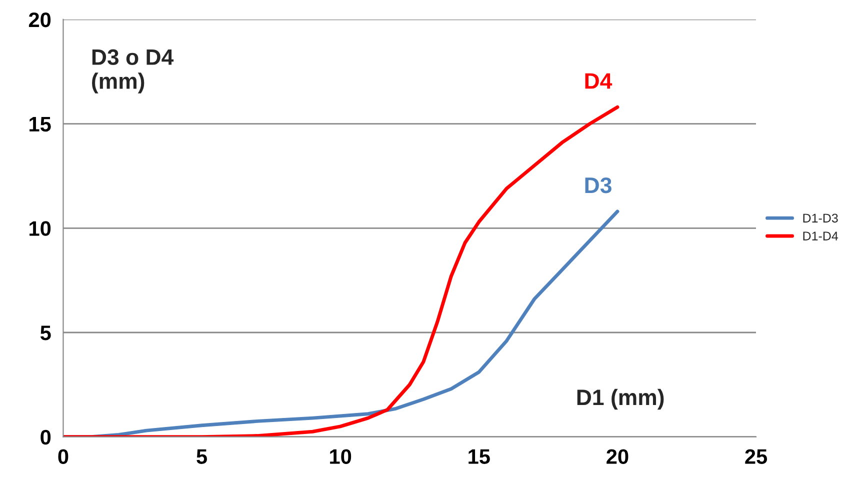  Describe the element at coordinates (479, 456) in the screenshot. I see `x-tick-label: 15` at that location.